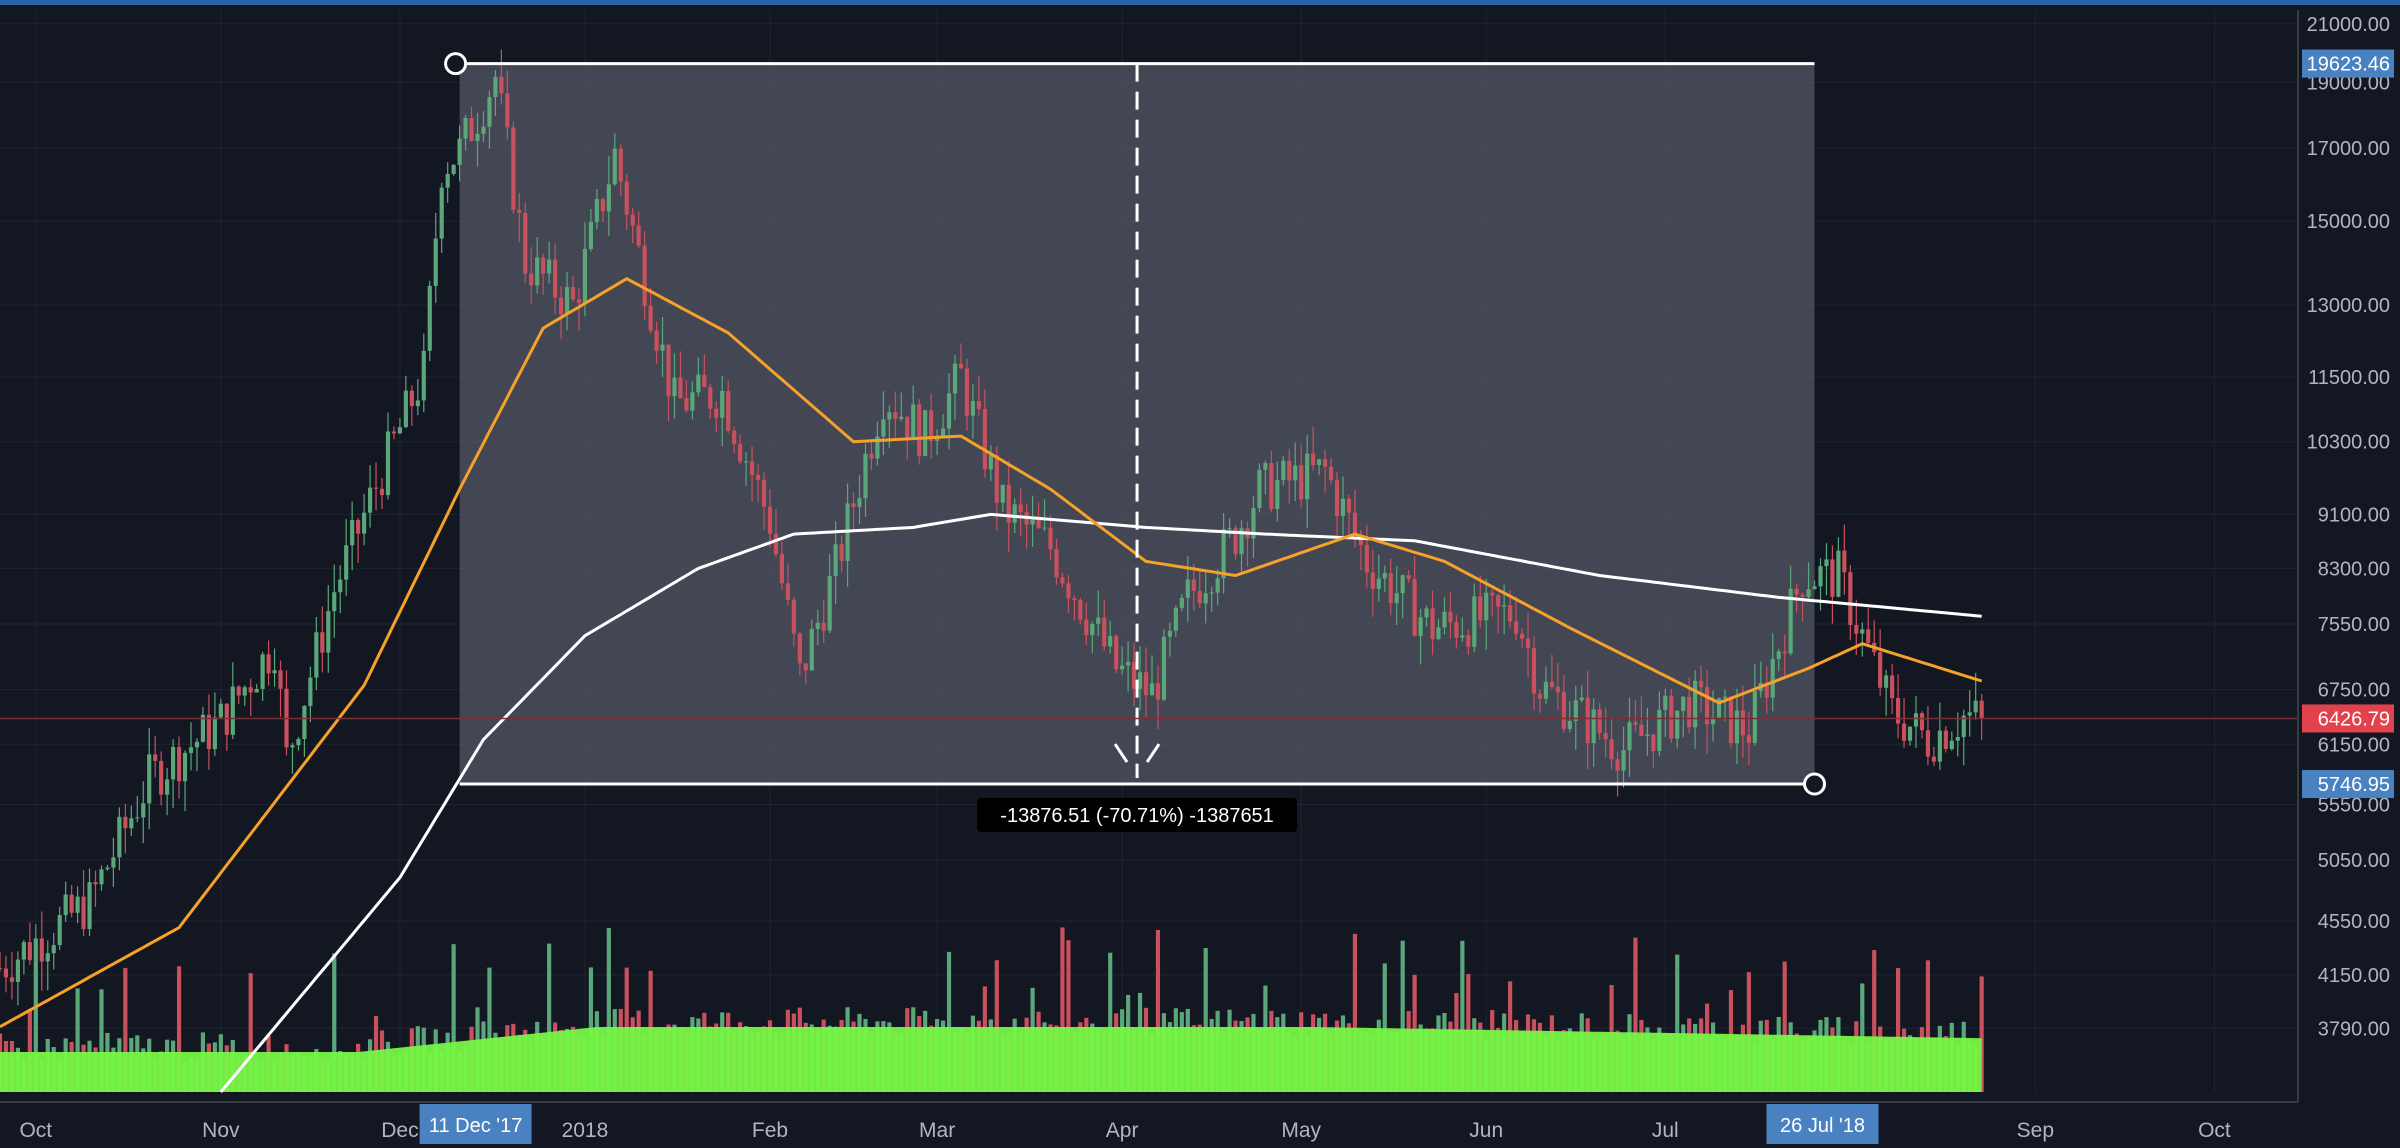 Image resolution: width=2400 pixels, height=1148 pixels. Describe the element at coordinates (991, 1059) in the screenshot. I see `volume-ma-area` at that location.